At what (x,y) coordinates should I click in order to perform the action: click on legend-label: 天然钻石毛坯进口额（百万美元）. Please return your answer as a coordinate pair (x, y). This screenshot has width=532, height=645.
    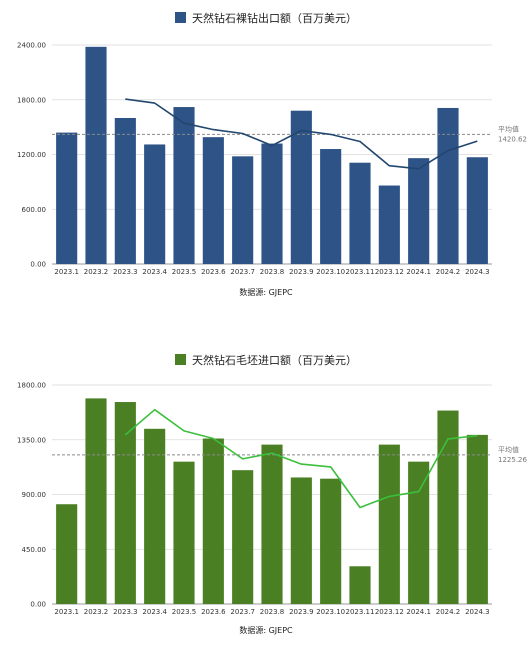
    Looking at the image, I should click on (274, 360).